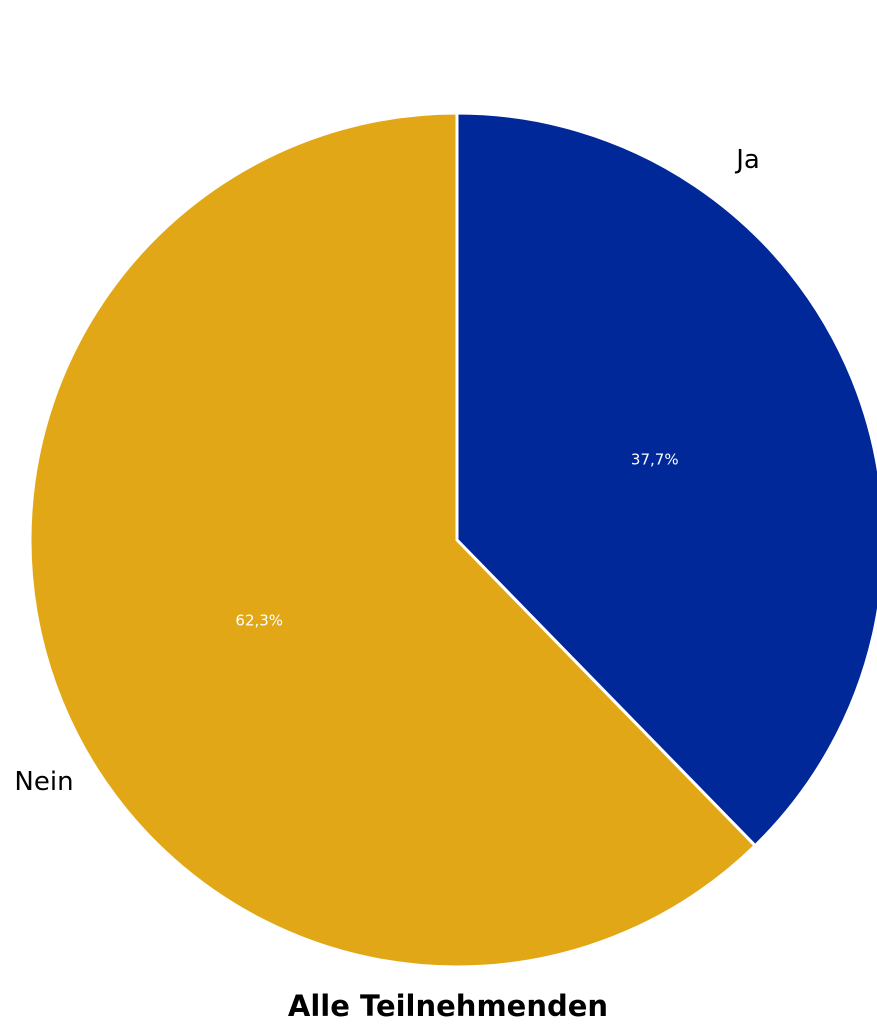  I want to click on slice-value-label-nein: 62,3%, so click(259, 620).